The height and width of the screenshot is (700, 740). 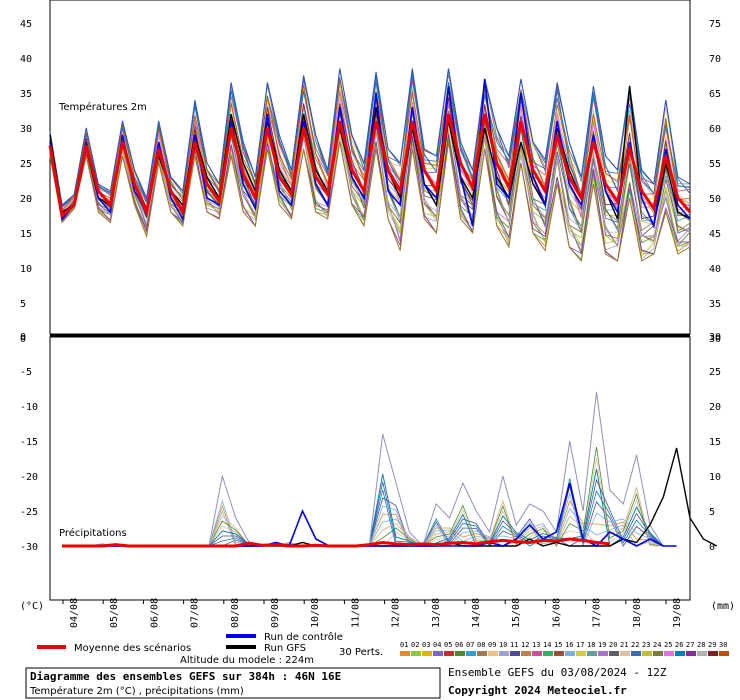 I want to click on temp-ytick-right: 35, so click(x=715, y=304).